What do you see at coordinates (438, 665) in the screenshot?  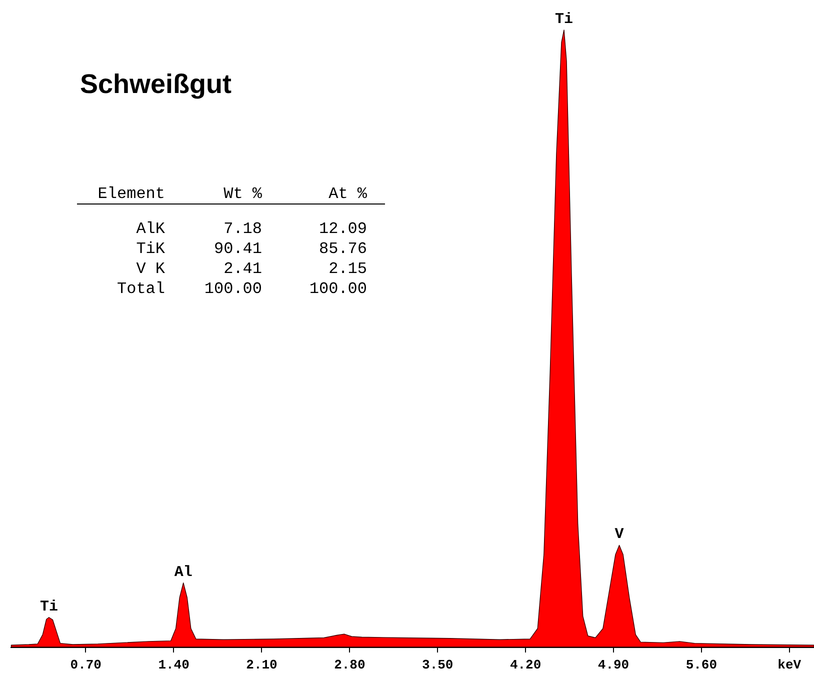 I see `x-tick-label: 3.50` at bounding box center [438, 665].